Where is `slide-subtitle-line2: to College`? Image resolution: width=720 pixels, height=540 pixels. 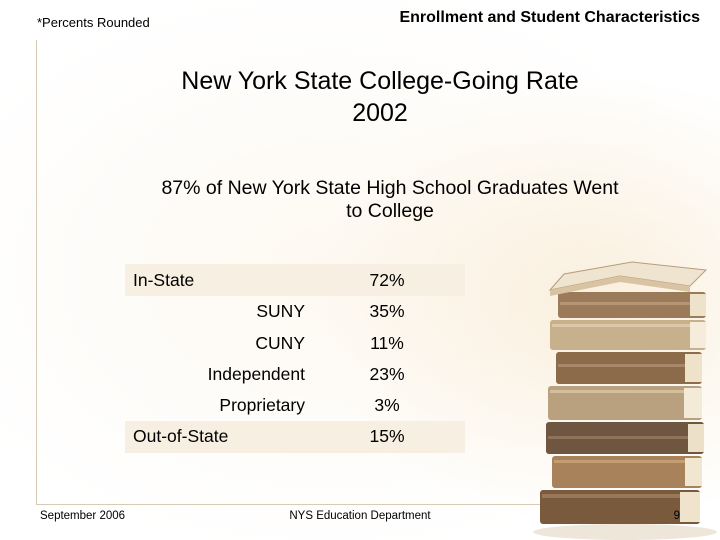 slide-subtitle-line2: to College is located at coordinates (390, 211).